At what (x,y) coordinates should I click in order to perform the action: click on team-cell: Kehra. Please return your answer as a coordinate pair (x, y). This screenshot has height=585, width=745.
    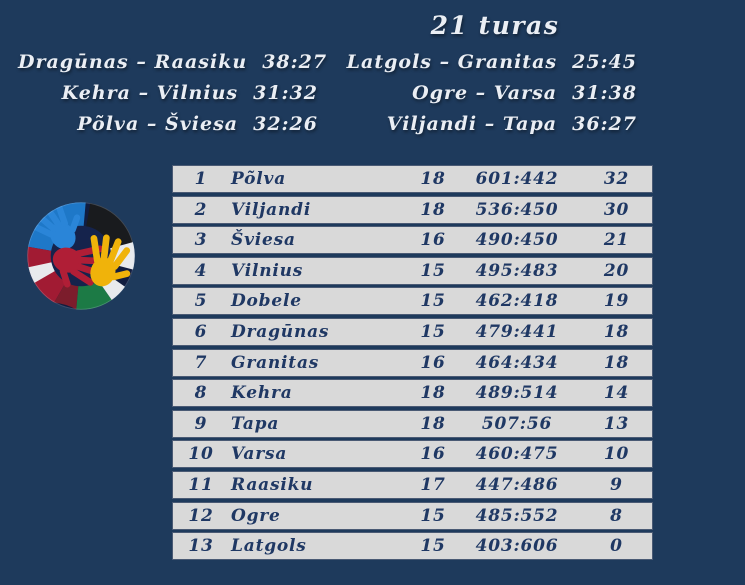
    Looking at the image, I should click on (262, 393).